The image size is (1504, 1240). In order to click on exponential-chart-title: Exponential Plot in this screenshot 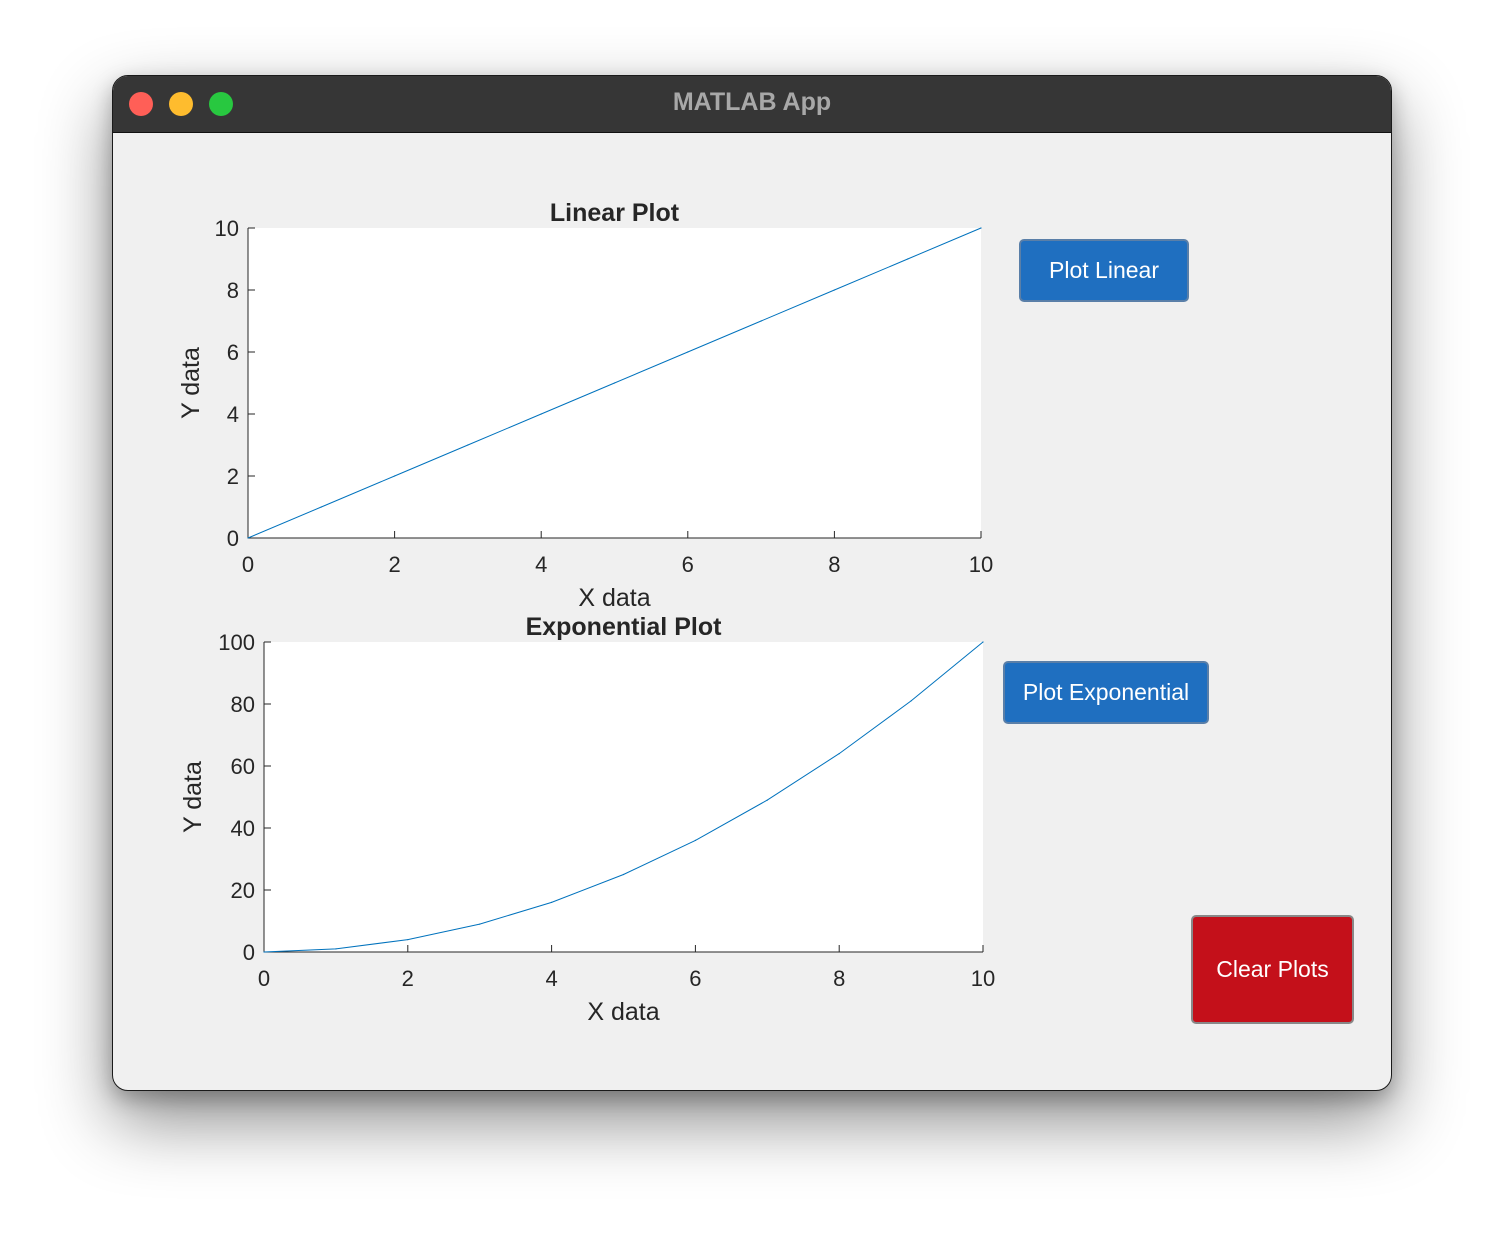, I will do `click(624, 627)`.